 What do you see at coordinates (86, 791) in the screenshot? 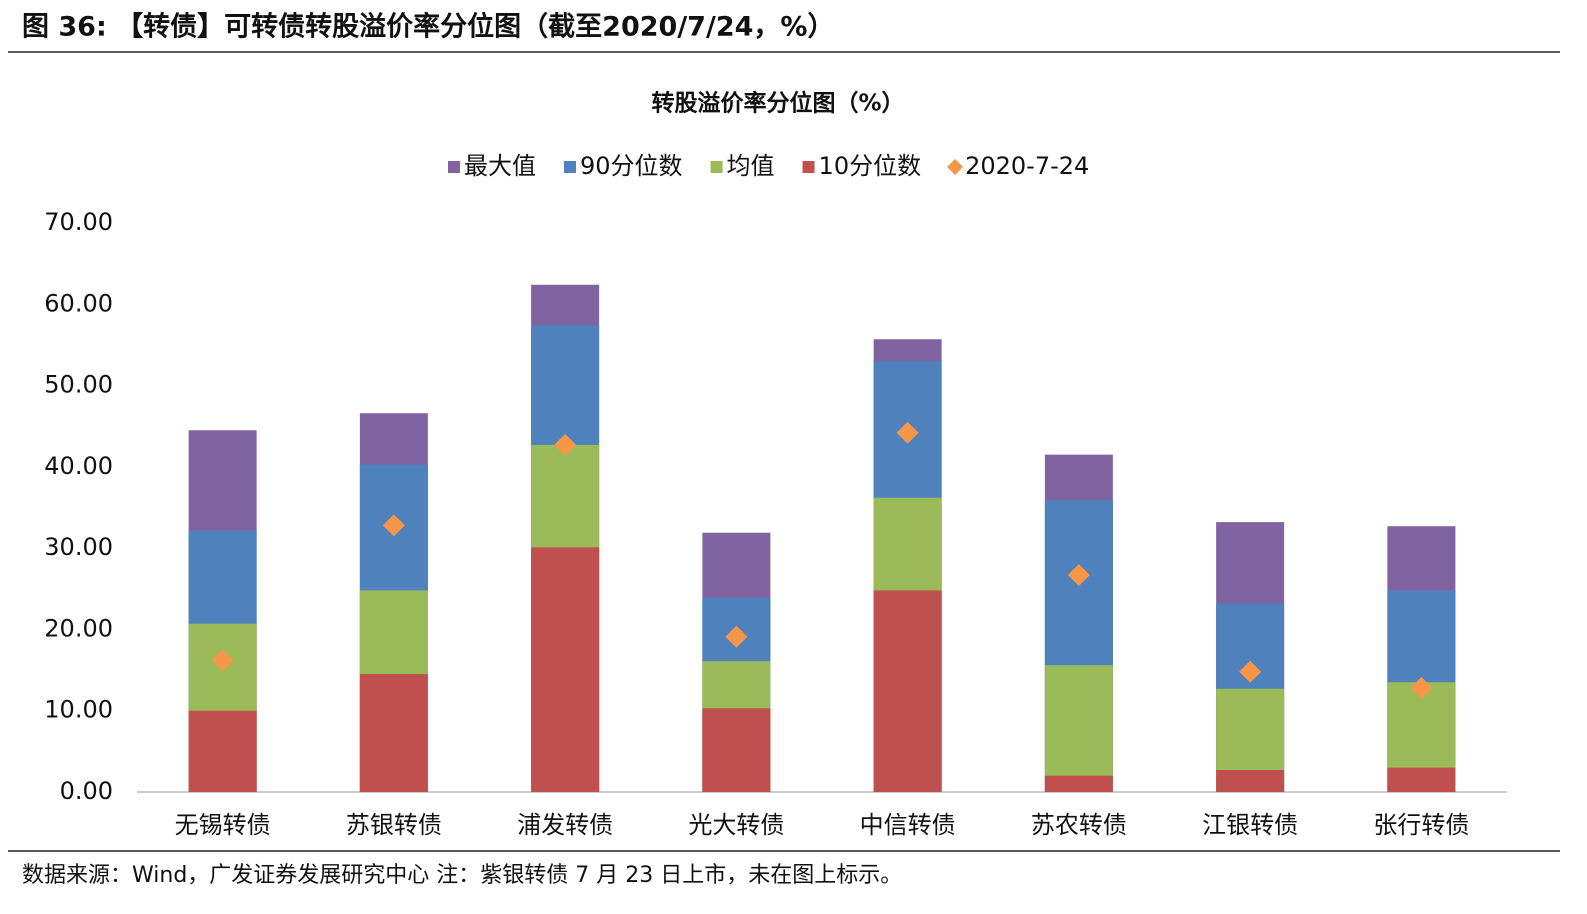
I see `y-tick-label: 0.00` at bounding box center [86, 791].